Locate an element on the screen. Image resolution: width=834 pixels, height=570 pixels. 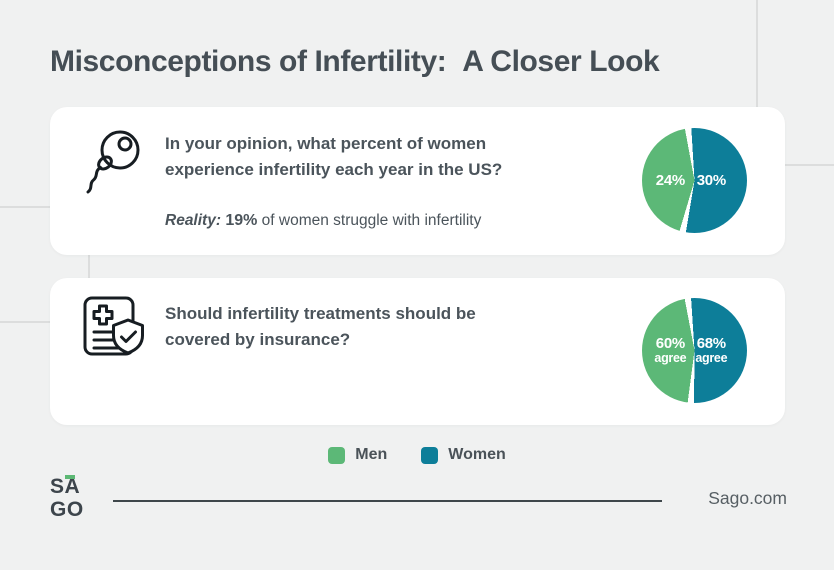
pie-label-women: 68% agree is located at coordinates (711, 349).